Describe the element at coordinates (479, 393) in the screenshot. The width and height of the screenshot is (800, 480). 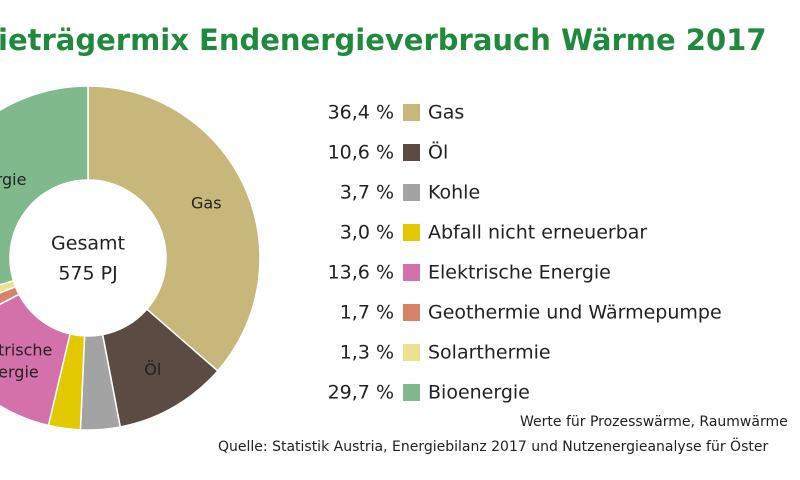
I see `legend-label: Bioenergie` at that location.